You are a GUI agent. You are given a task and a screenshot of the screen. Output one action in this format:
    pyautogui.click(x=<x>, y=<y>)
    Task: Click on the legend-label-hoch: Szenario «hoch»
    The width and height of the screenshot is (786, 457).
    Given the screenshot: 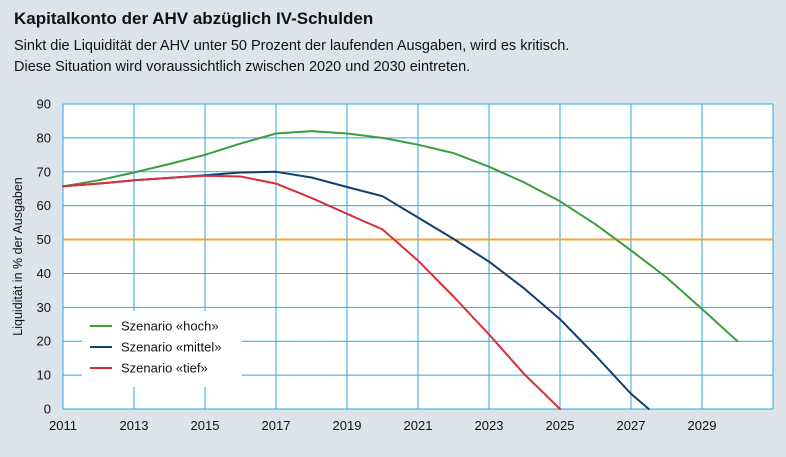 What is the action you would take?
    pyautogui.click(x=170, y=326)
    